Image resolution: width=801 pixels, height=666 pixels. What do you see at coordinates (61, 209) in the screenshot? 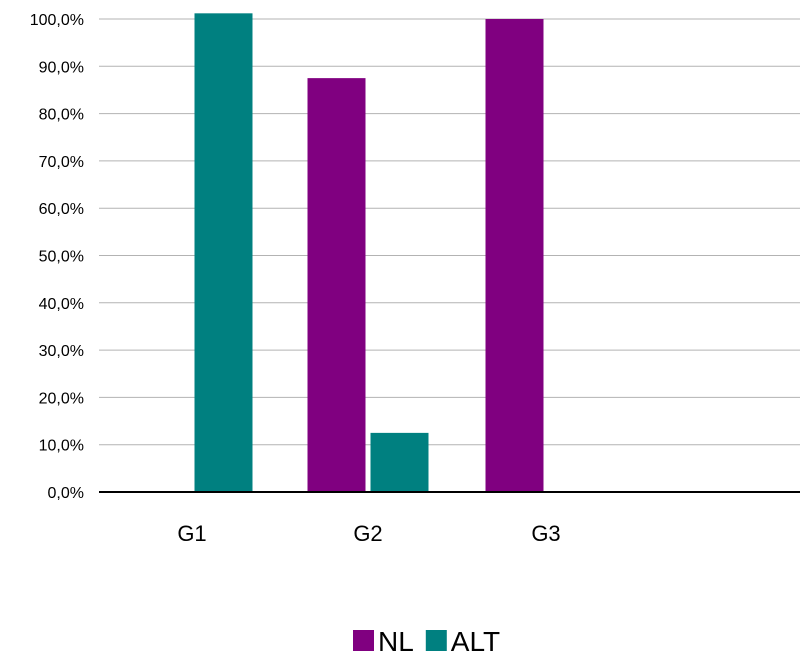
I see `y-tick-label: 60,0%` at bounding box center [61, 209].